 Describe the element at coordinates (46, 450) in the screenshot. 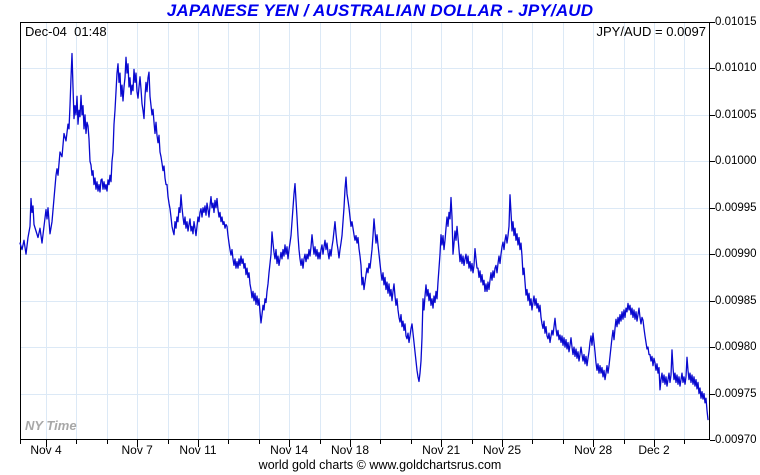

I see `x-tick-label: Nov 4` at that location.